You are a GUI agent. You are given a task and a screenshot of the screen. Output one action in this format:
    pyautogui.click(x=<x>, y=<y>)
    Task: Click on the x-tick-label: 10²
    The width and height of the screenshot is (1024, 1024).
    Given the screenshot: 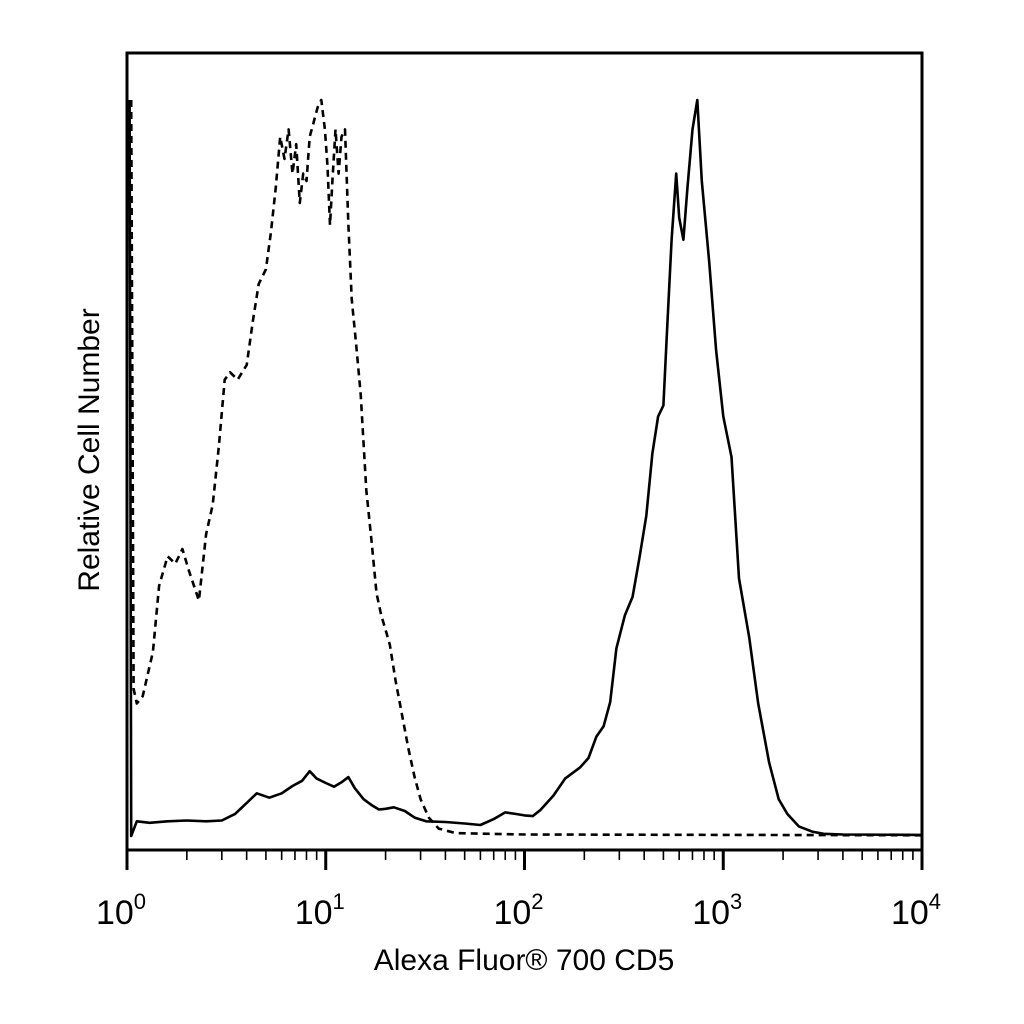 What is the action you would take?
    pyautogui.click(x=518, y=910)
    